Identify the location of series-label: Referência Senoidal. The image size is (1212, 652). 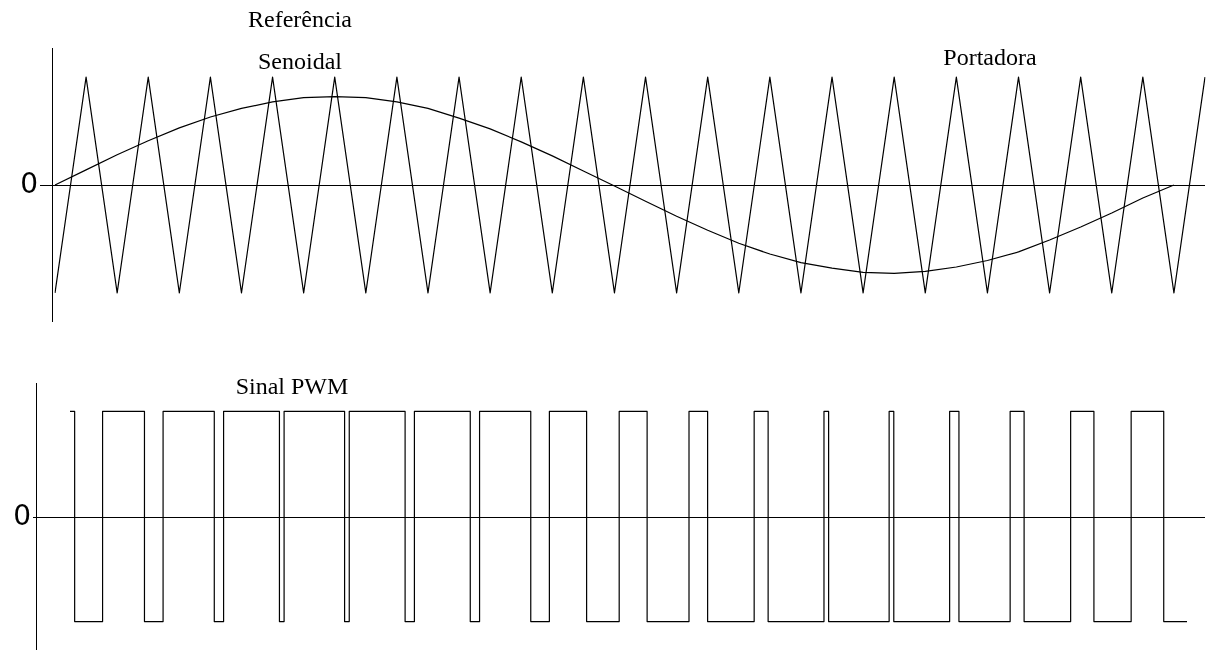
(300, 40).